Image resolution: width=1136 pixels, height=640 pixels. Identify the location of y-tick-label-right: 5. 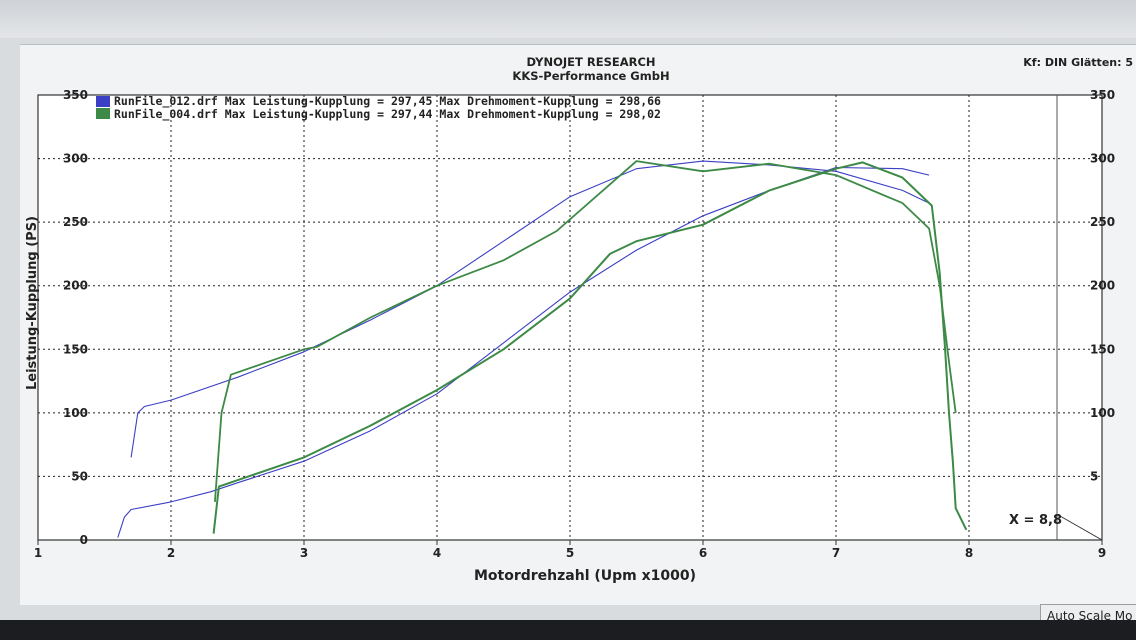
(1094, 476).